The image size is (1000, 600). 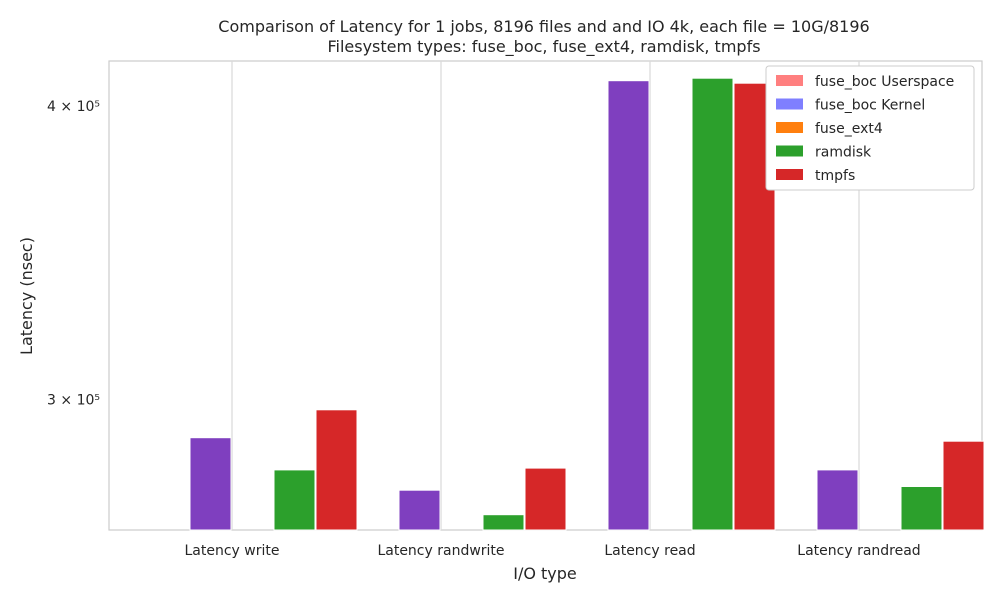 I want to click on y-tick-label: 3 × 10⁵, so click(x=73, y=401).